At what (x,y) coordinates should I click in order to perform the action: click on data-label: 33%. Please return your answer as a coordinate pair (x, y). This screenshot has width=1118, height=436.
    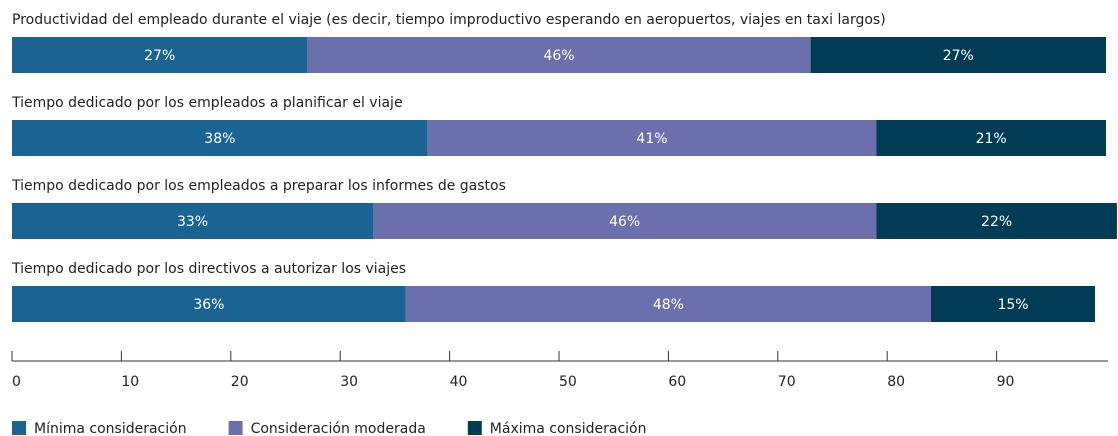
    Looking at the image, I should click on (192, 222).